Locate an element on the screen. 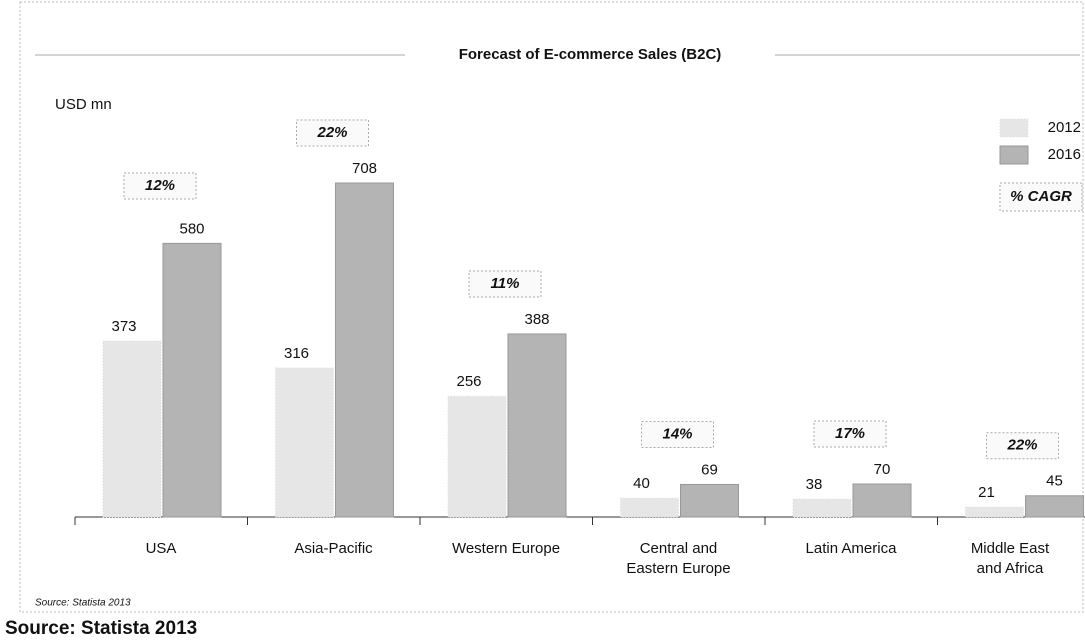 This screenshot has width=1085, height=644. value-label: 40 is located at coordinates (641, 483).